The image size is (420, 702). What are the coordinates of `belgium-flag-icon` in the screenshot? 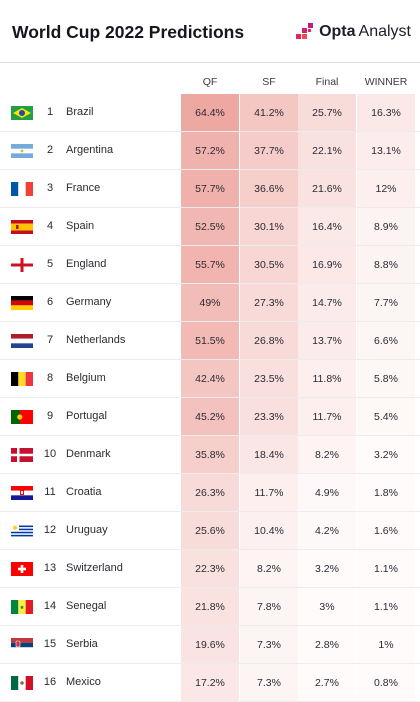 It's located at (22, 379).